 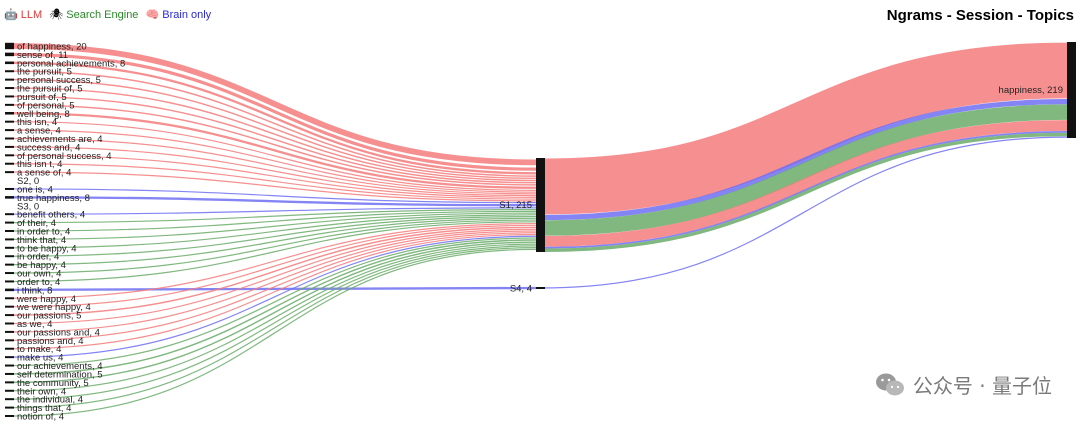 I want to click on link-our-passions, so click(x=275, y=271).